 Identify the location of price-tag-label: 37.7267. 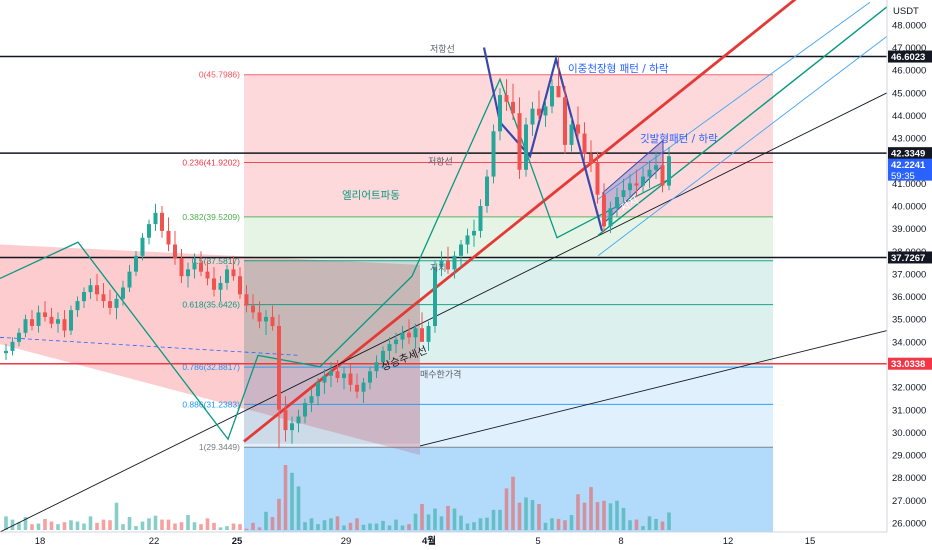
(908, 258).